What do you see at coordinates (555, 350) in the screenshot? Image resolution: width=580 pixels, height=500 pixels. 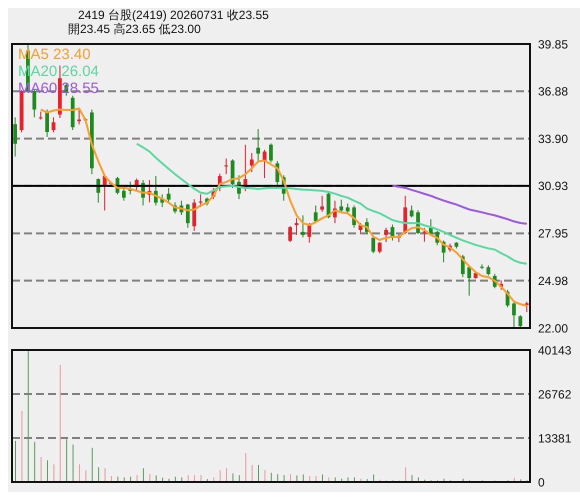 I see `y-tick-label: 40143` at bounding box center [555, 350].